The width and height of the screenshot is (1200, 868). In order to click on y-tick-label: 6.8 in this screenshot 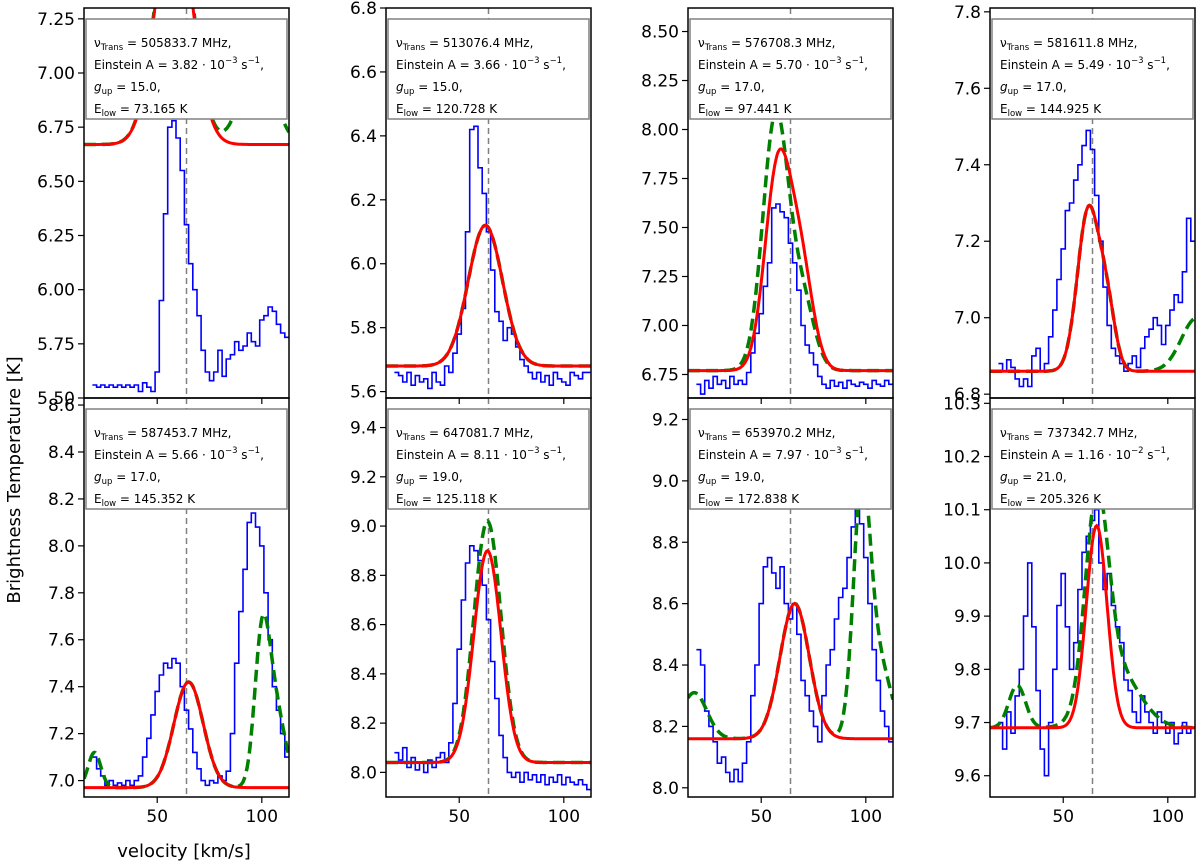, I will do `click(967, 395)`.